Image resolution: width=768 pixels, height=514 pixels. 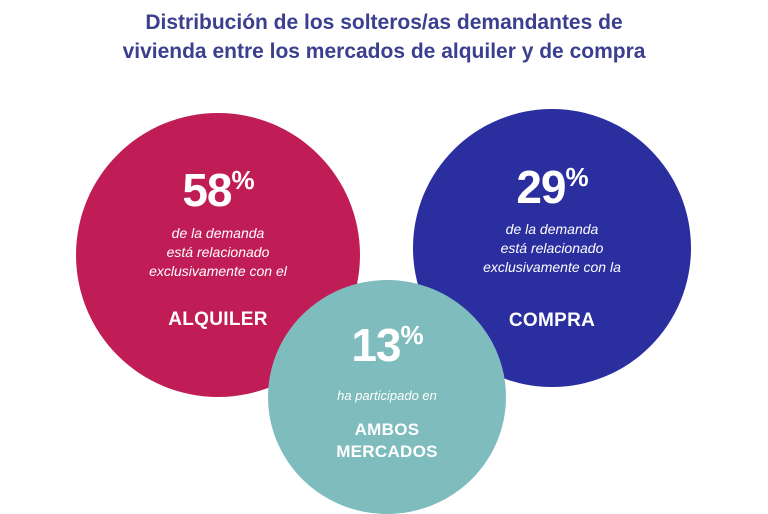 I want to click on ambos-description: ha participado en, so click(x=387, y=395).